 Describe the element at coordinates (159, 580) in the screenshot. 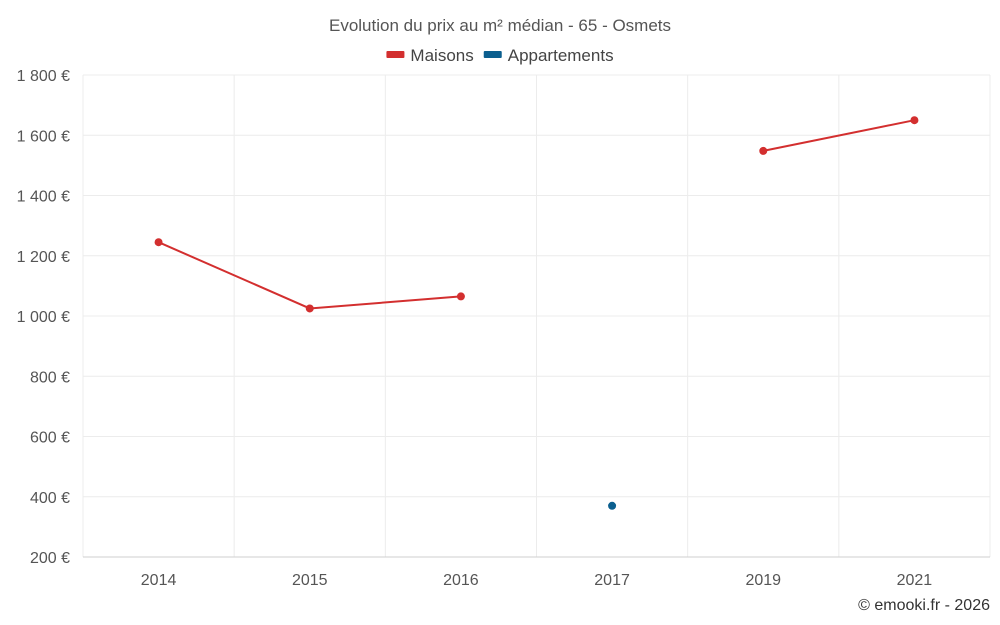

I see `x-tick-label: 2014` at that location.